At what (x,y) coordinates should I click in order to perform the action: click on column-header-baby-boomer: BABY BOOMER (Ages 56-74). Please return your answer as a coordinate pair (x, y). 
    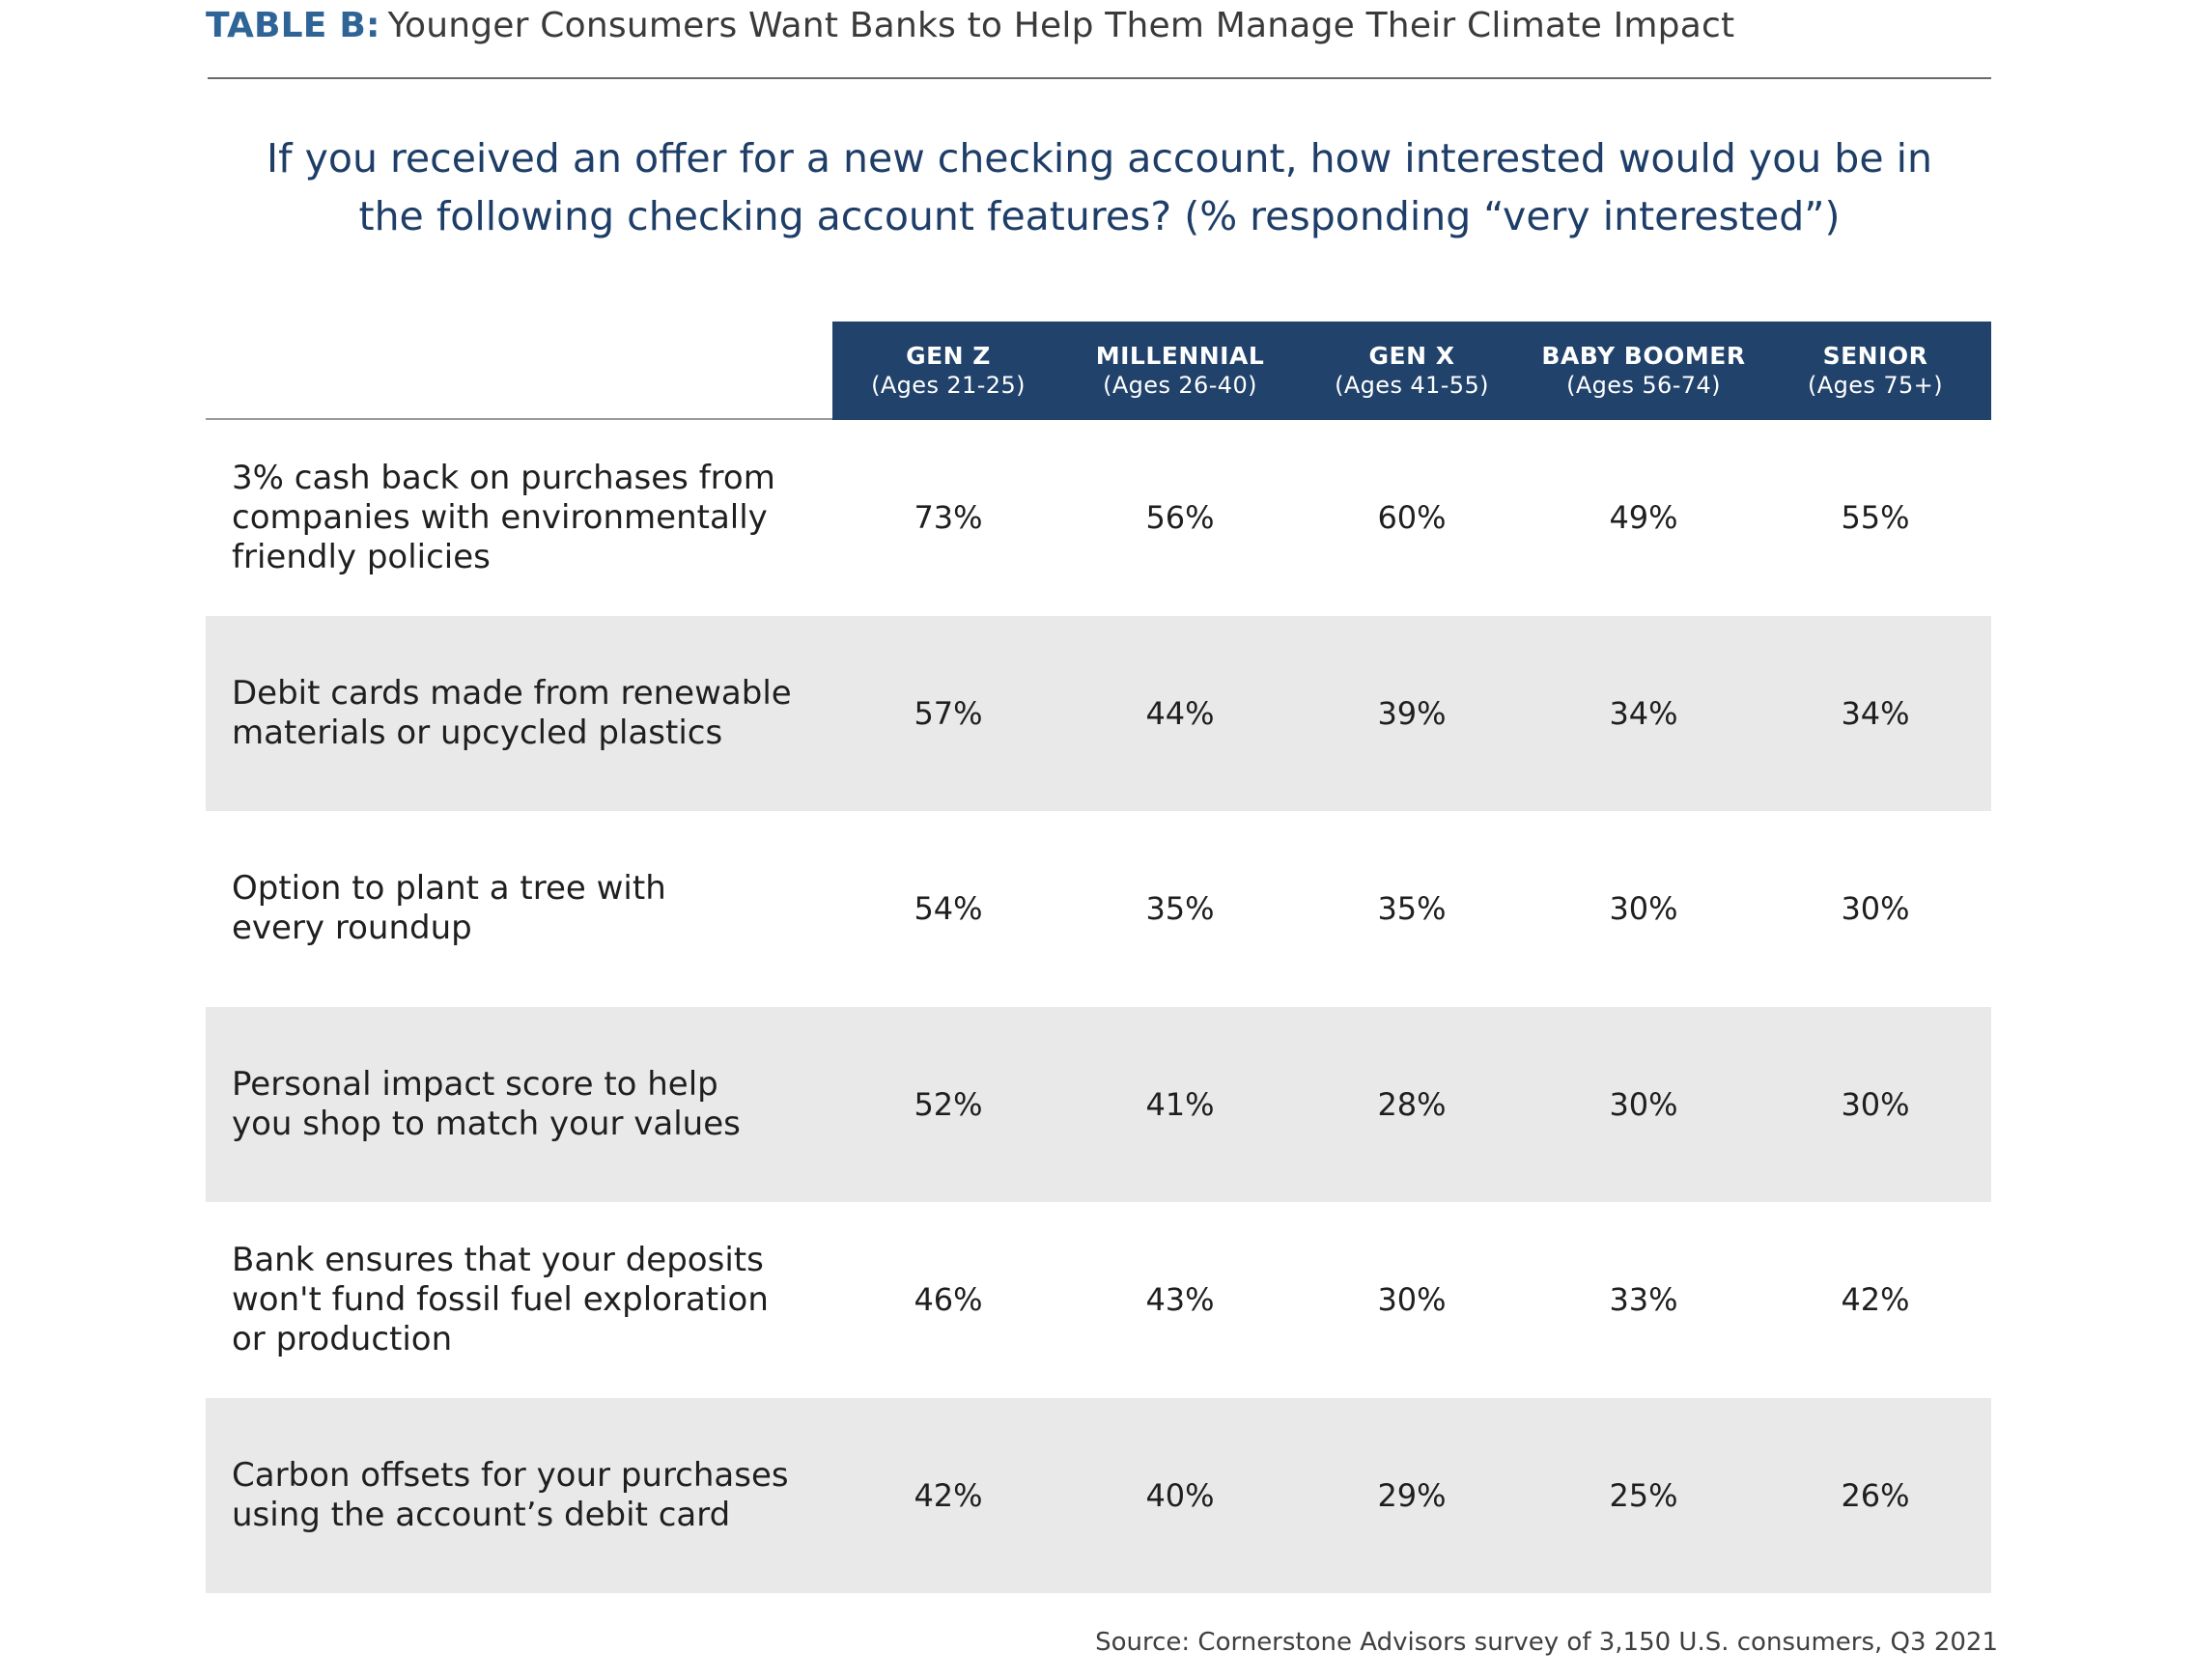
    Looking at the image, I should click on (1643, 371).